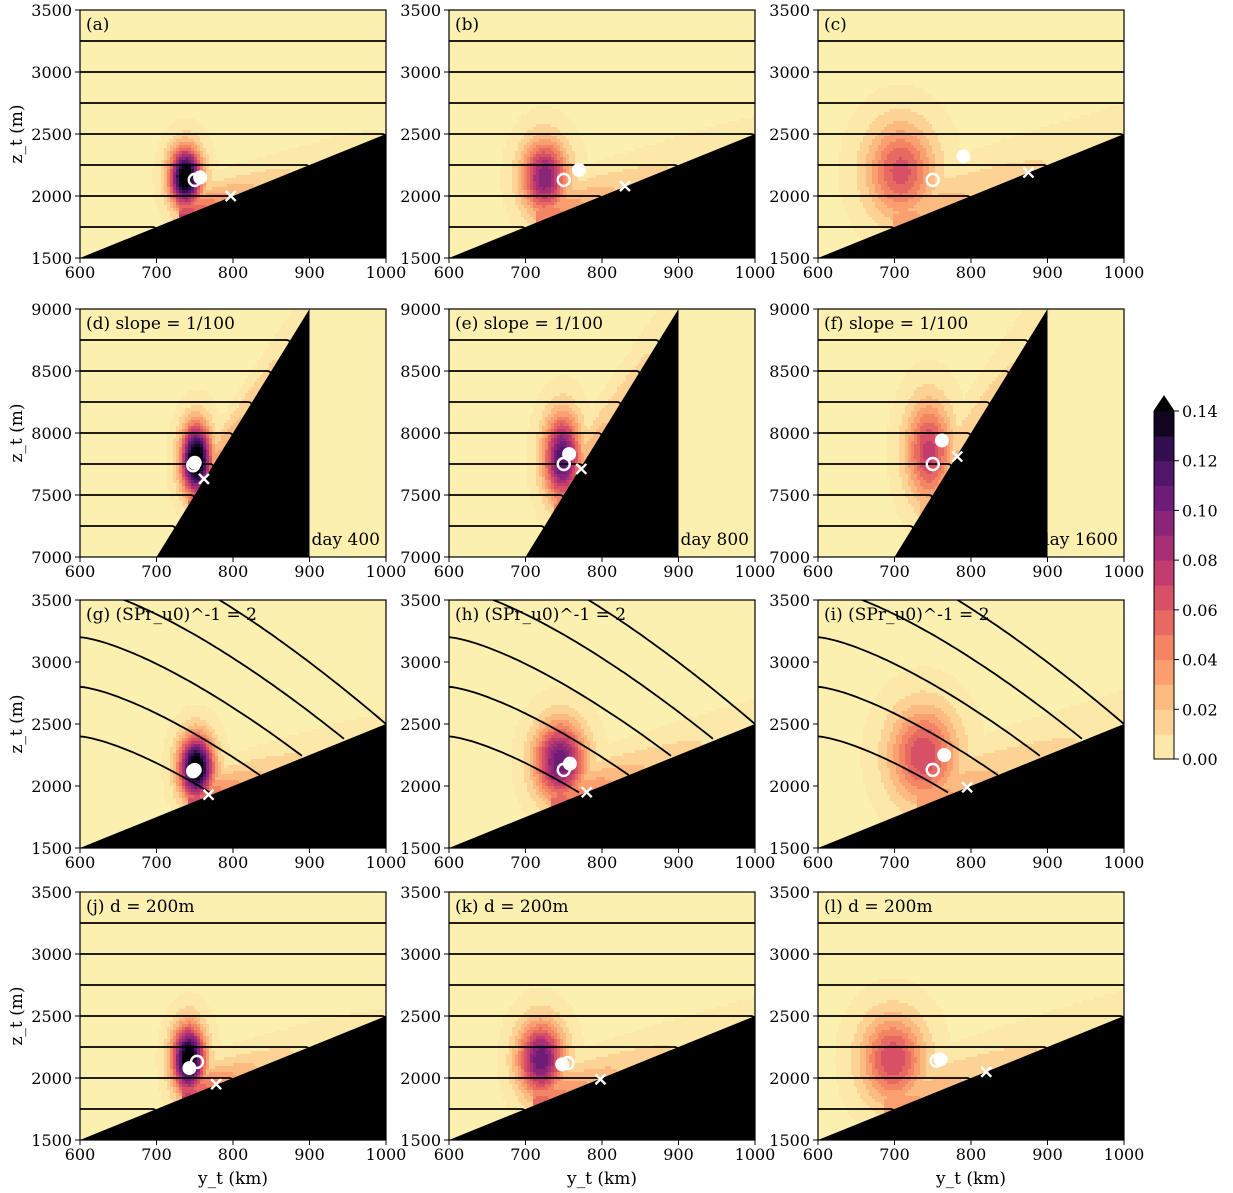 This screenshot has height=1193, width=1233. I want to click on x-axis-label: y_t (km), so click(601, 1179).